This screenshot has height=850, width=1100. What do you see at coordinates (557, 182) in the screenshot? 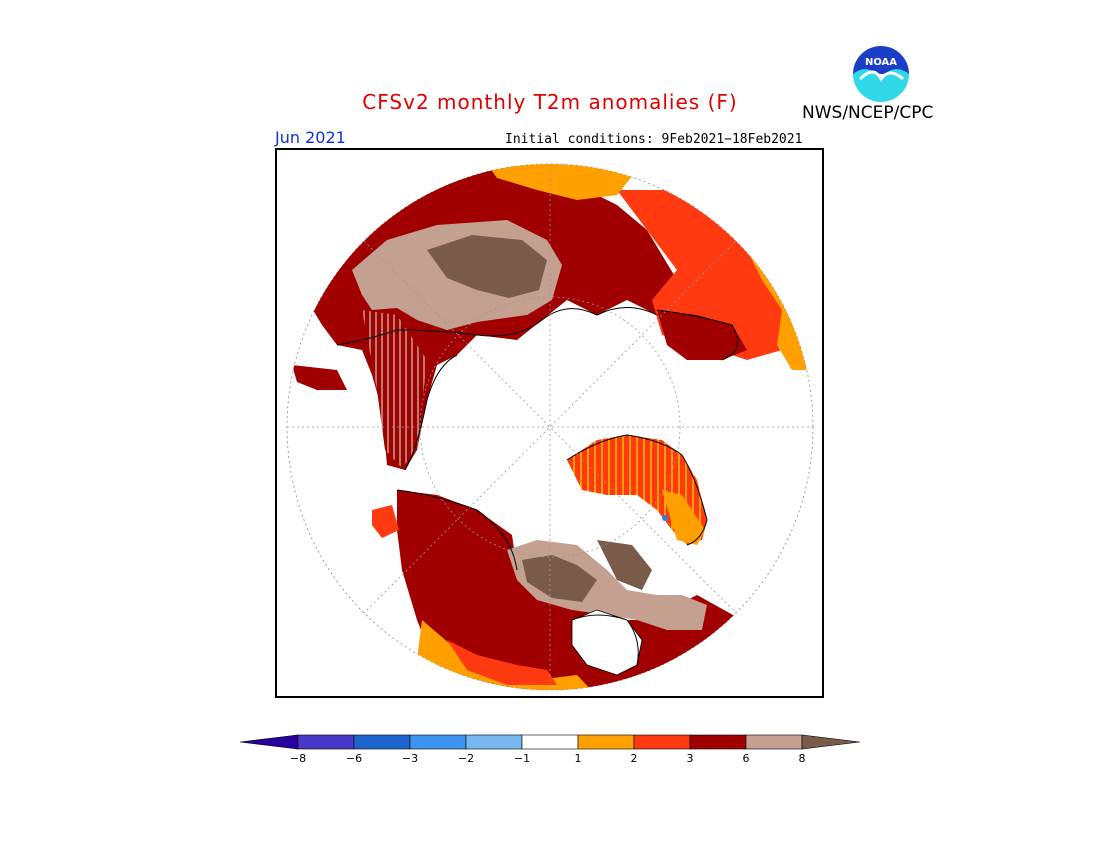
I see `russia-orange-north` at bounding box center [557, 182].